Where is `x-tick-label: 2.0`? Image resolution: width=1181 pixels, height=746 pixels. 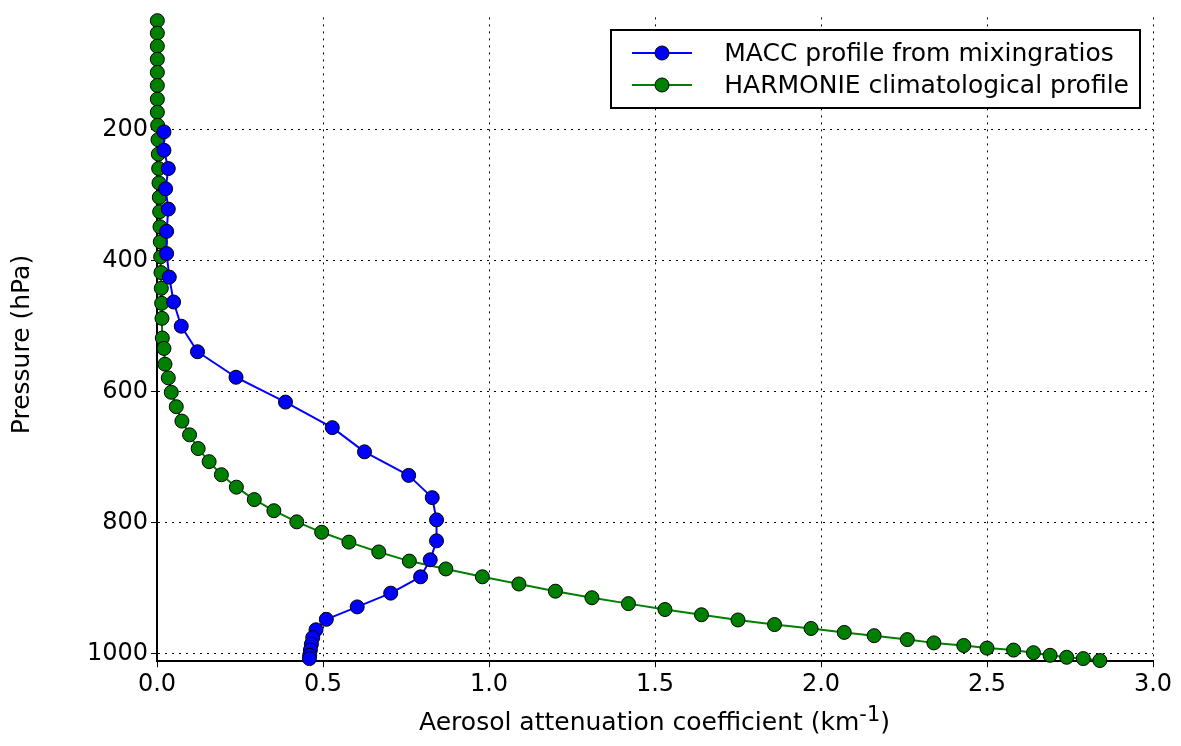
x-tick-label: 2.0 is located at coordinates (821, 682).